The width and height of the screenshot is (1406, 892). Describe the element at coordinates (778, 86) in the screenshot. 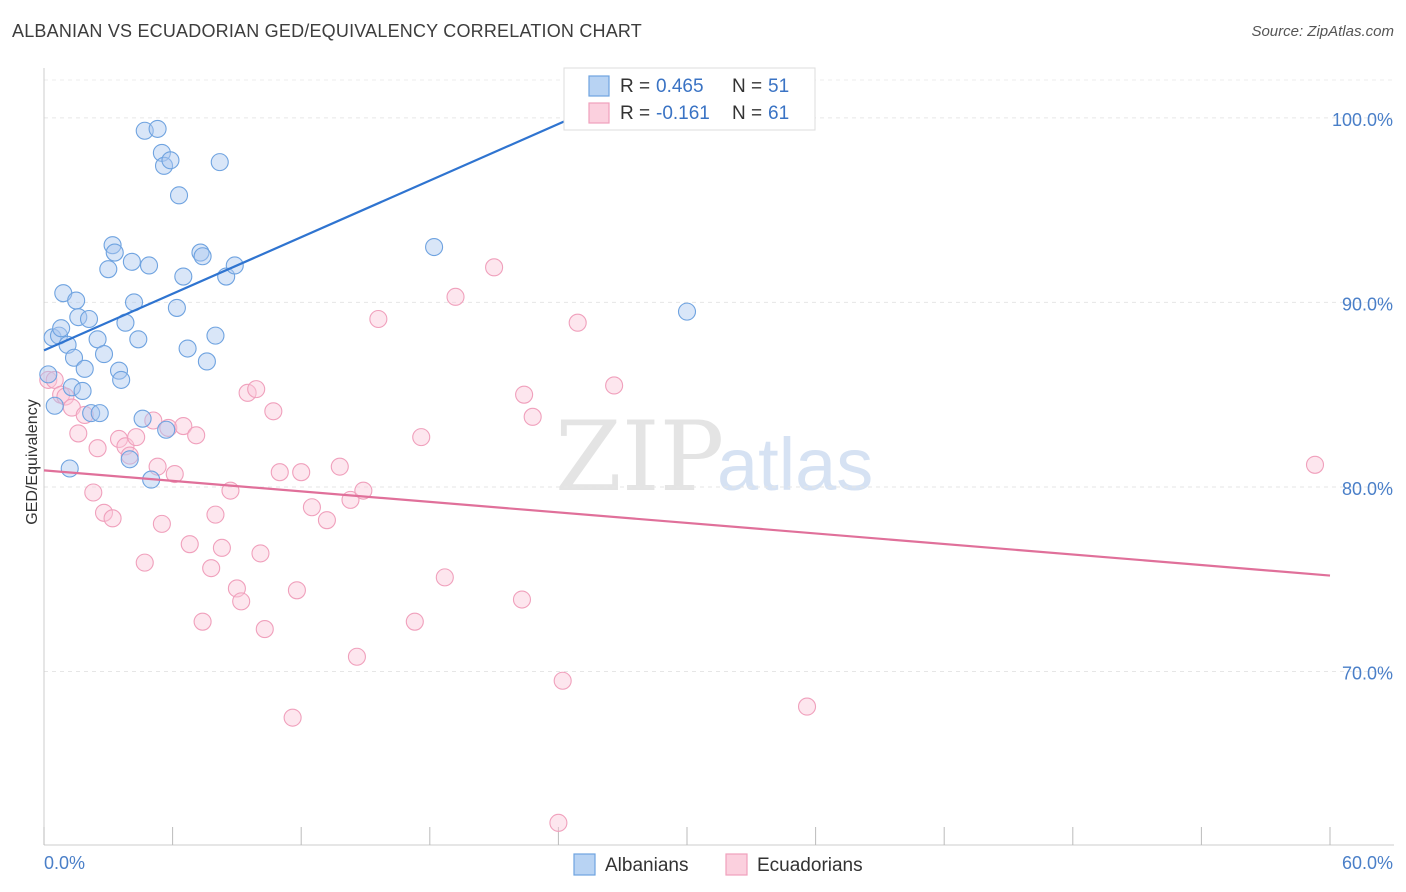

I see `albanians-n-value: 51` at that location.